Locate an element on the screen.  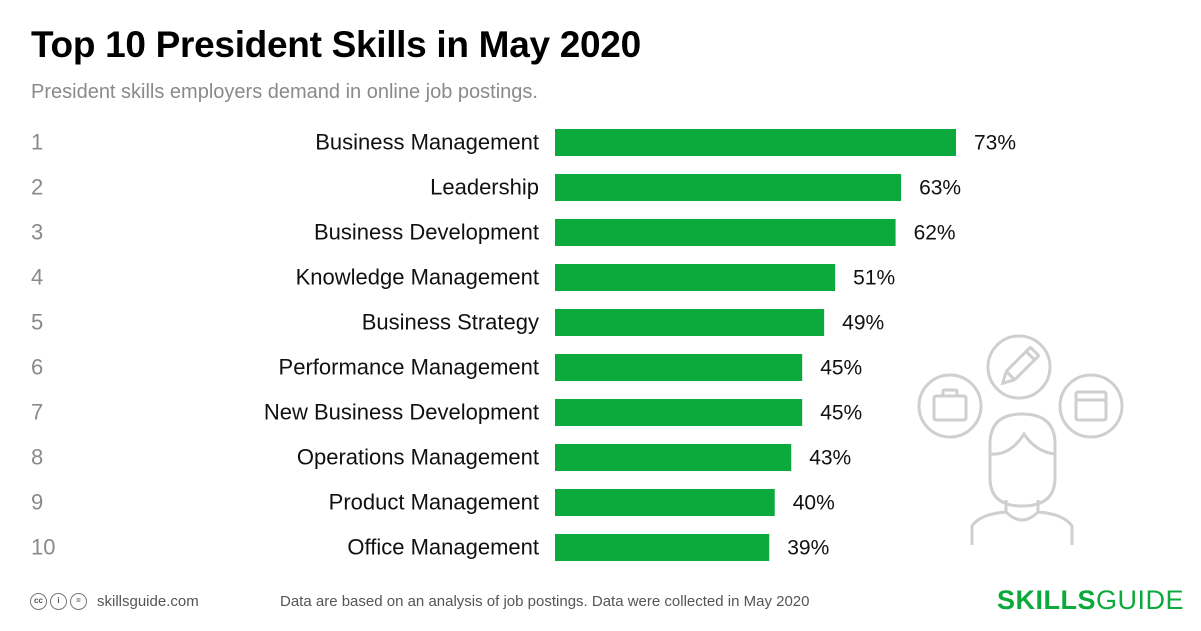
category-label: Business Development is located at coordinates (426, 232).